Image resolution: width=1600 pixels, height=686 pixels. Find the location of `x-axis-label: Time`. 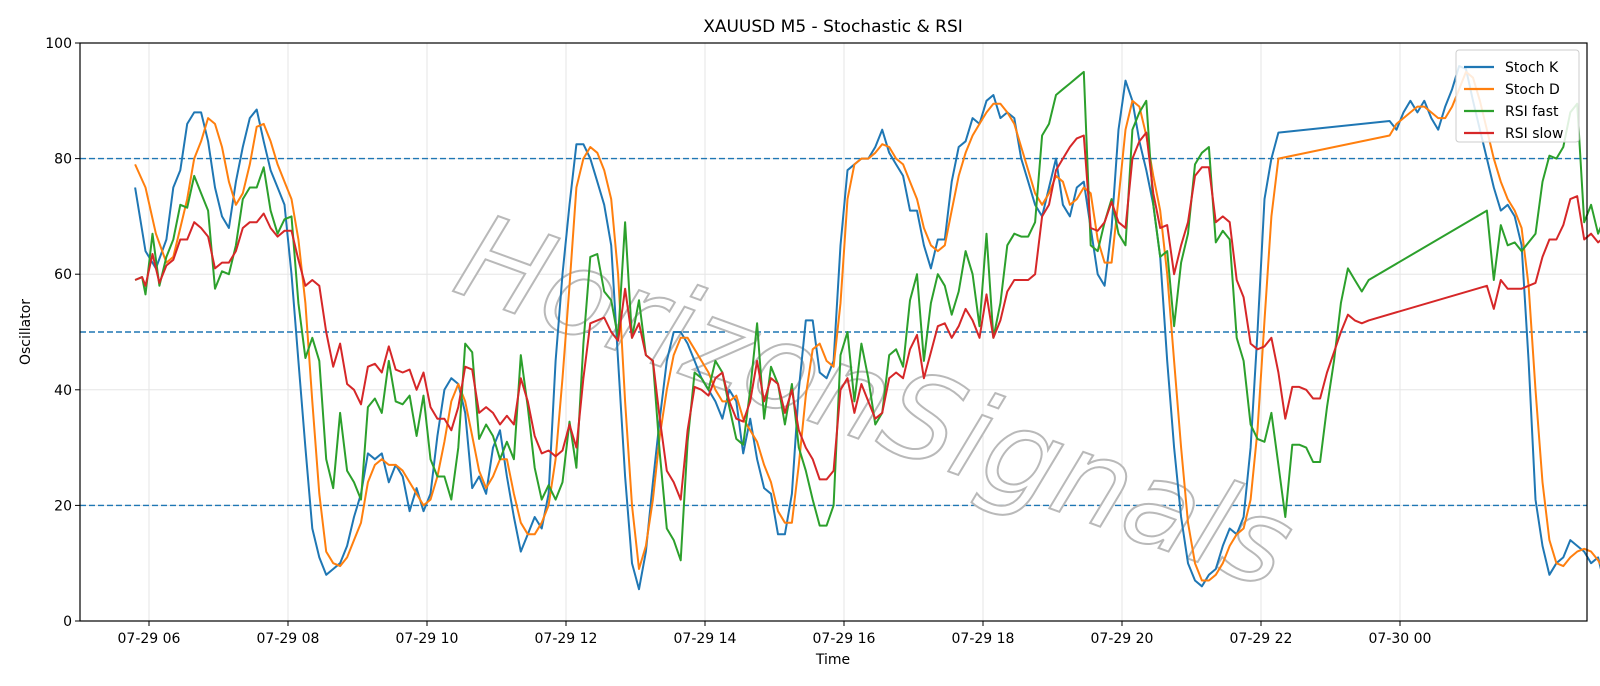

x-axis-label: Time is located at coordinates (832, 660).